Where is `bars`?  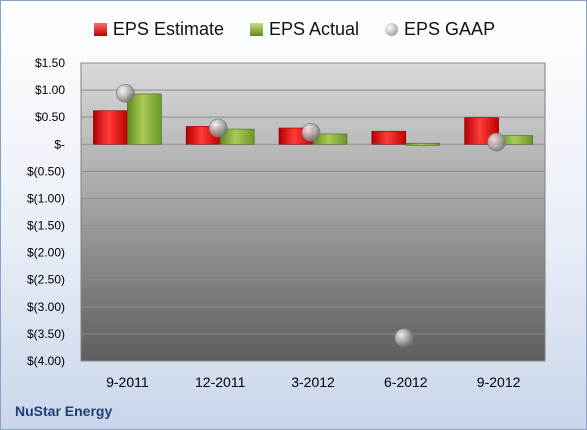 bars is located at coordinates (313, 119).